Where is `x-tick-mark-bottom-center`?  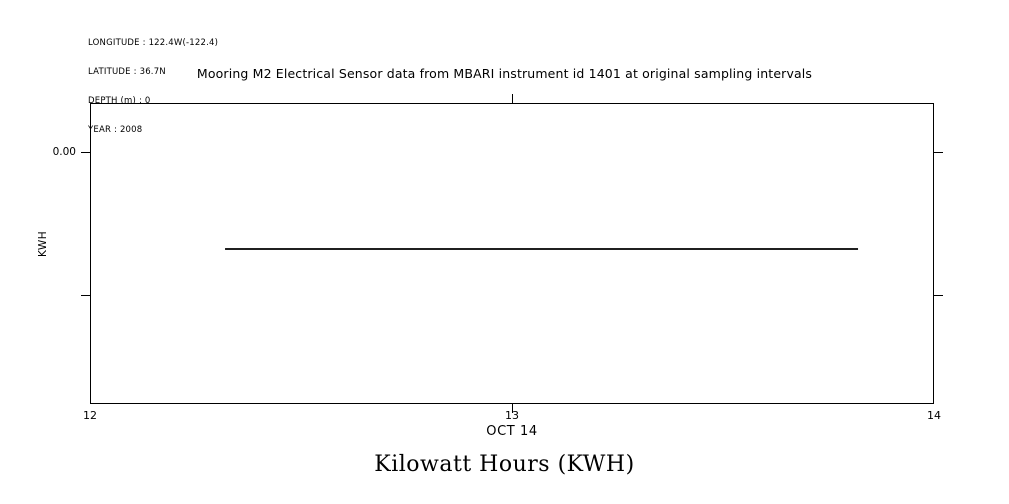 x-tick-mark-bottom-center is located at coordinates (512, 408).